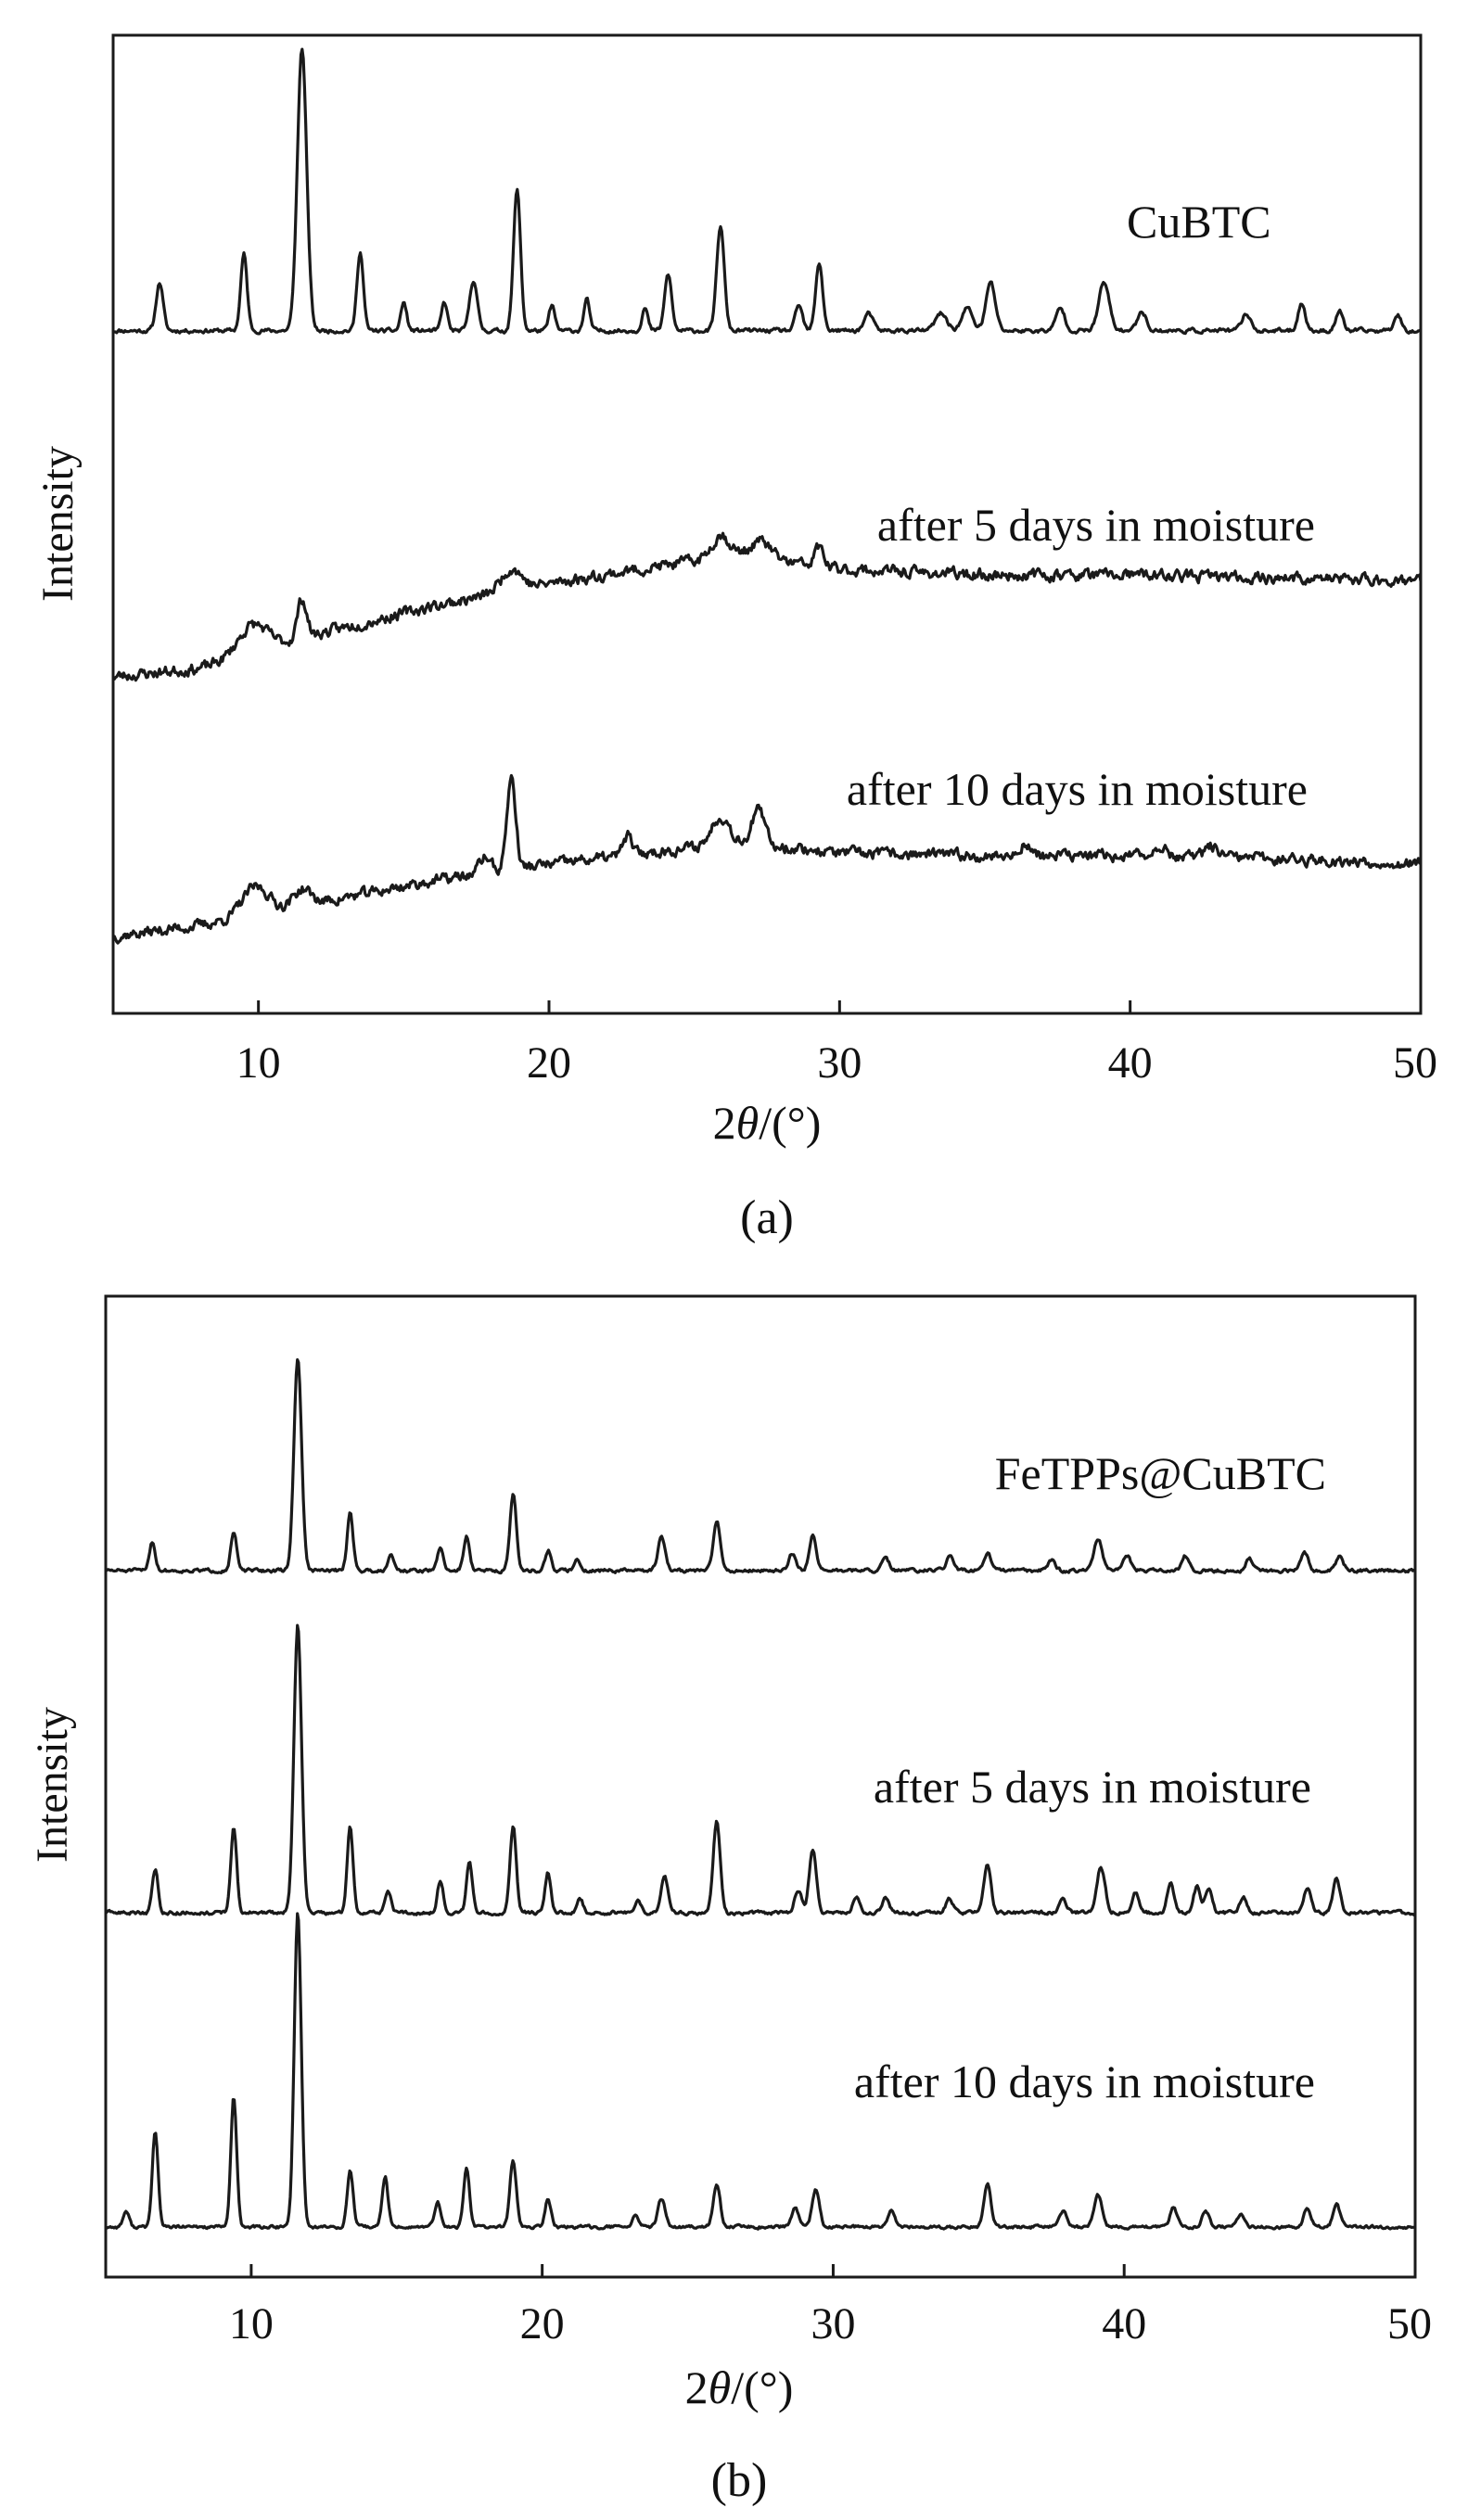 The height and width of the screenshot is (2520, 1481). I want to click on panel-a-x-tick-labels: 10 20 30 40 50, so click(837, 1063).